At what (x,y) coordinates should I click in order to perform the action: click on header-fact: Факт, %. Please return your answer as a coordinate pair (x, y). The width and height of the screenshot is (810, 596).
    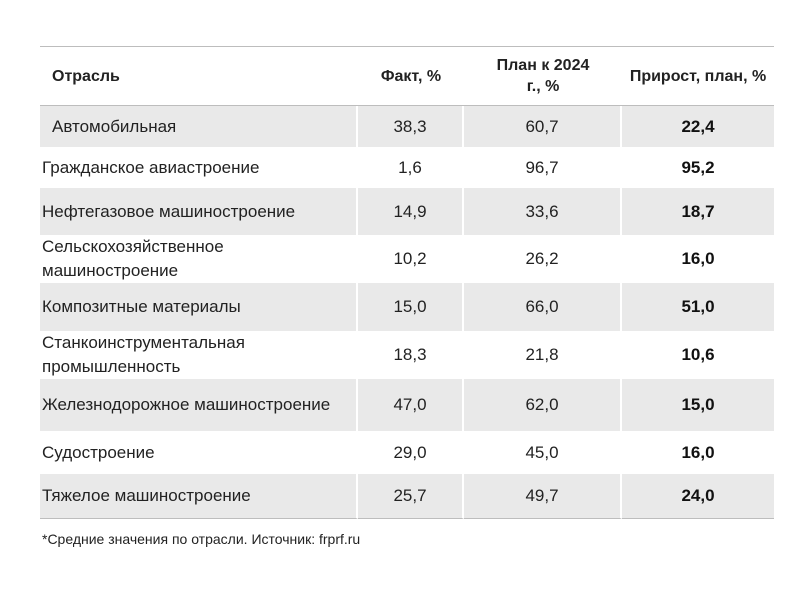
    Looking at the image, I should click on (411, 76).